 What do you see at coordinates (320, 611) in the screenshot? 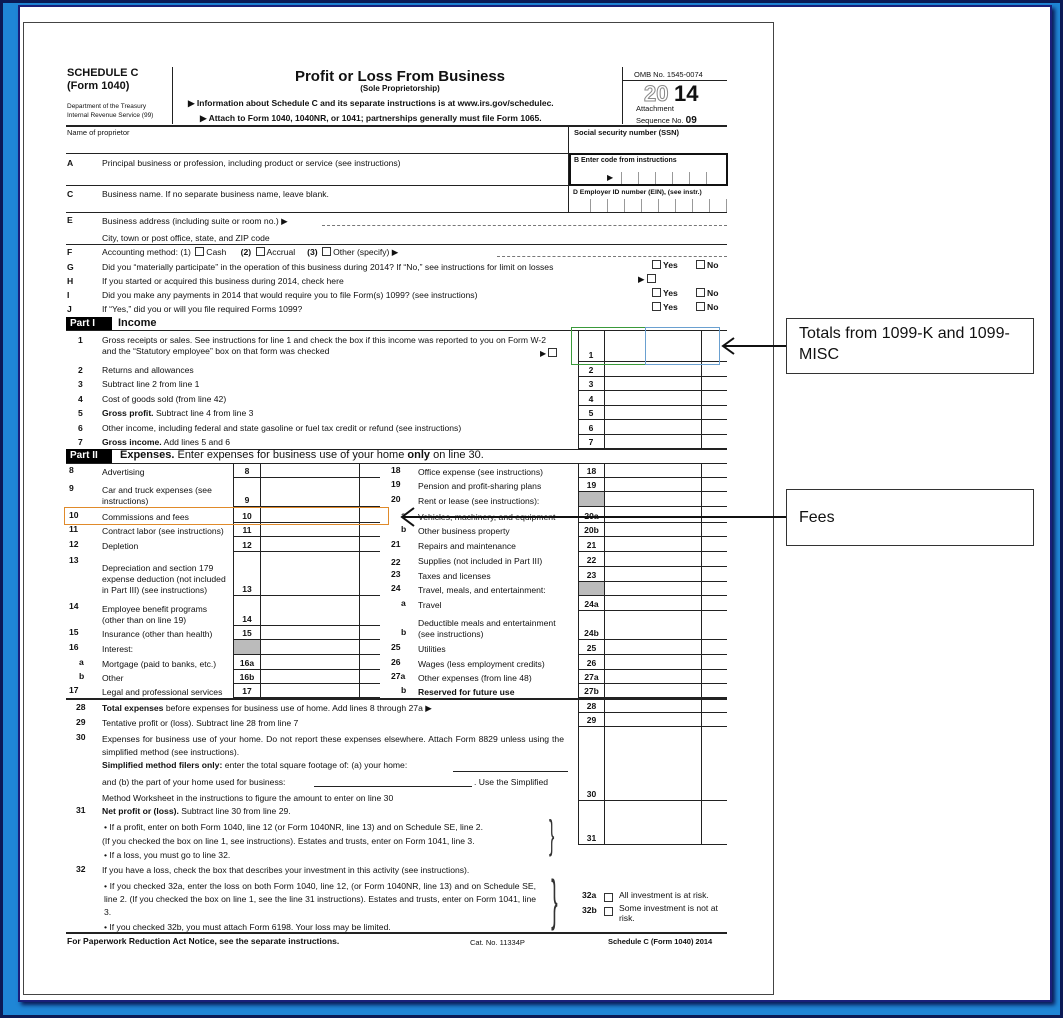
I see `expense-14-amount` at bounding box center [320, 611].